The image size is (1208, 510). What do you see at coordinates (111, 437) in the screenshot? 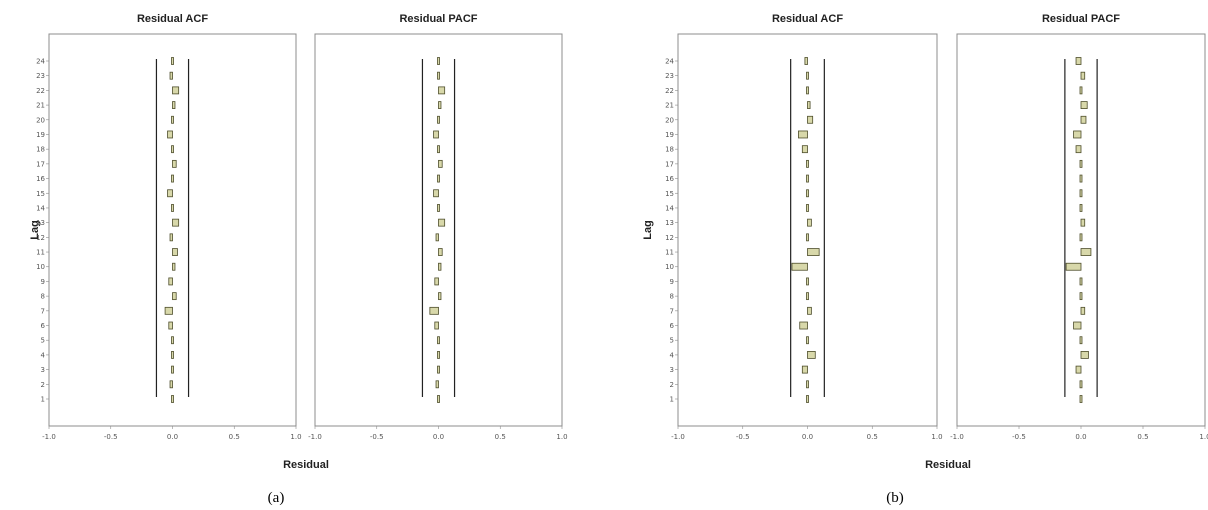
I see `x-tick-label: -0.5` at bounding box center [111, 437].